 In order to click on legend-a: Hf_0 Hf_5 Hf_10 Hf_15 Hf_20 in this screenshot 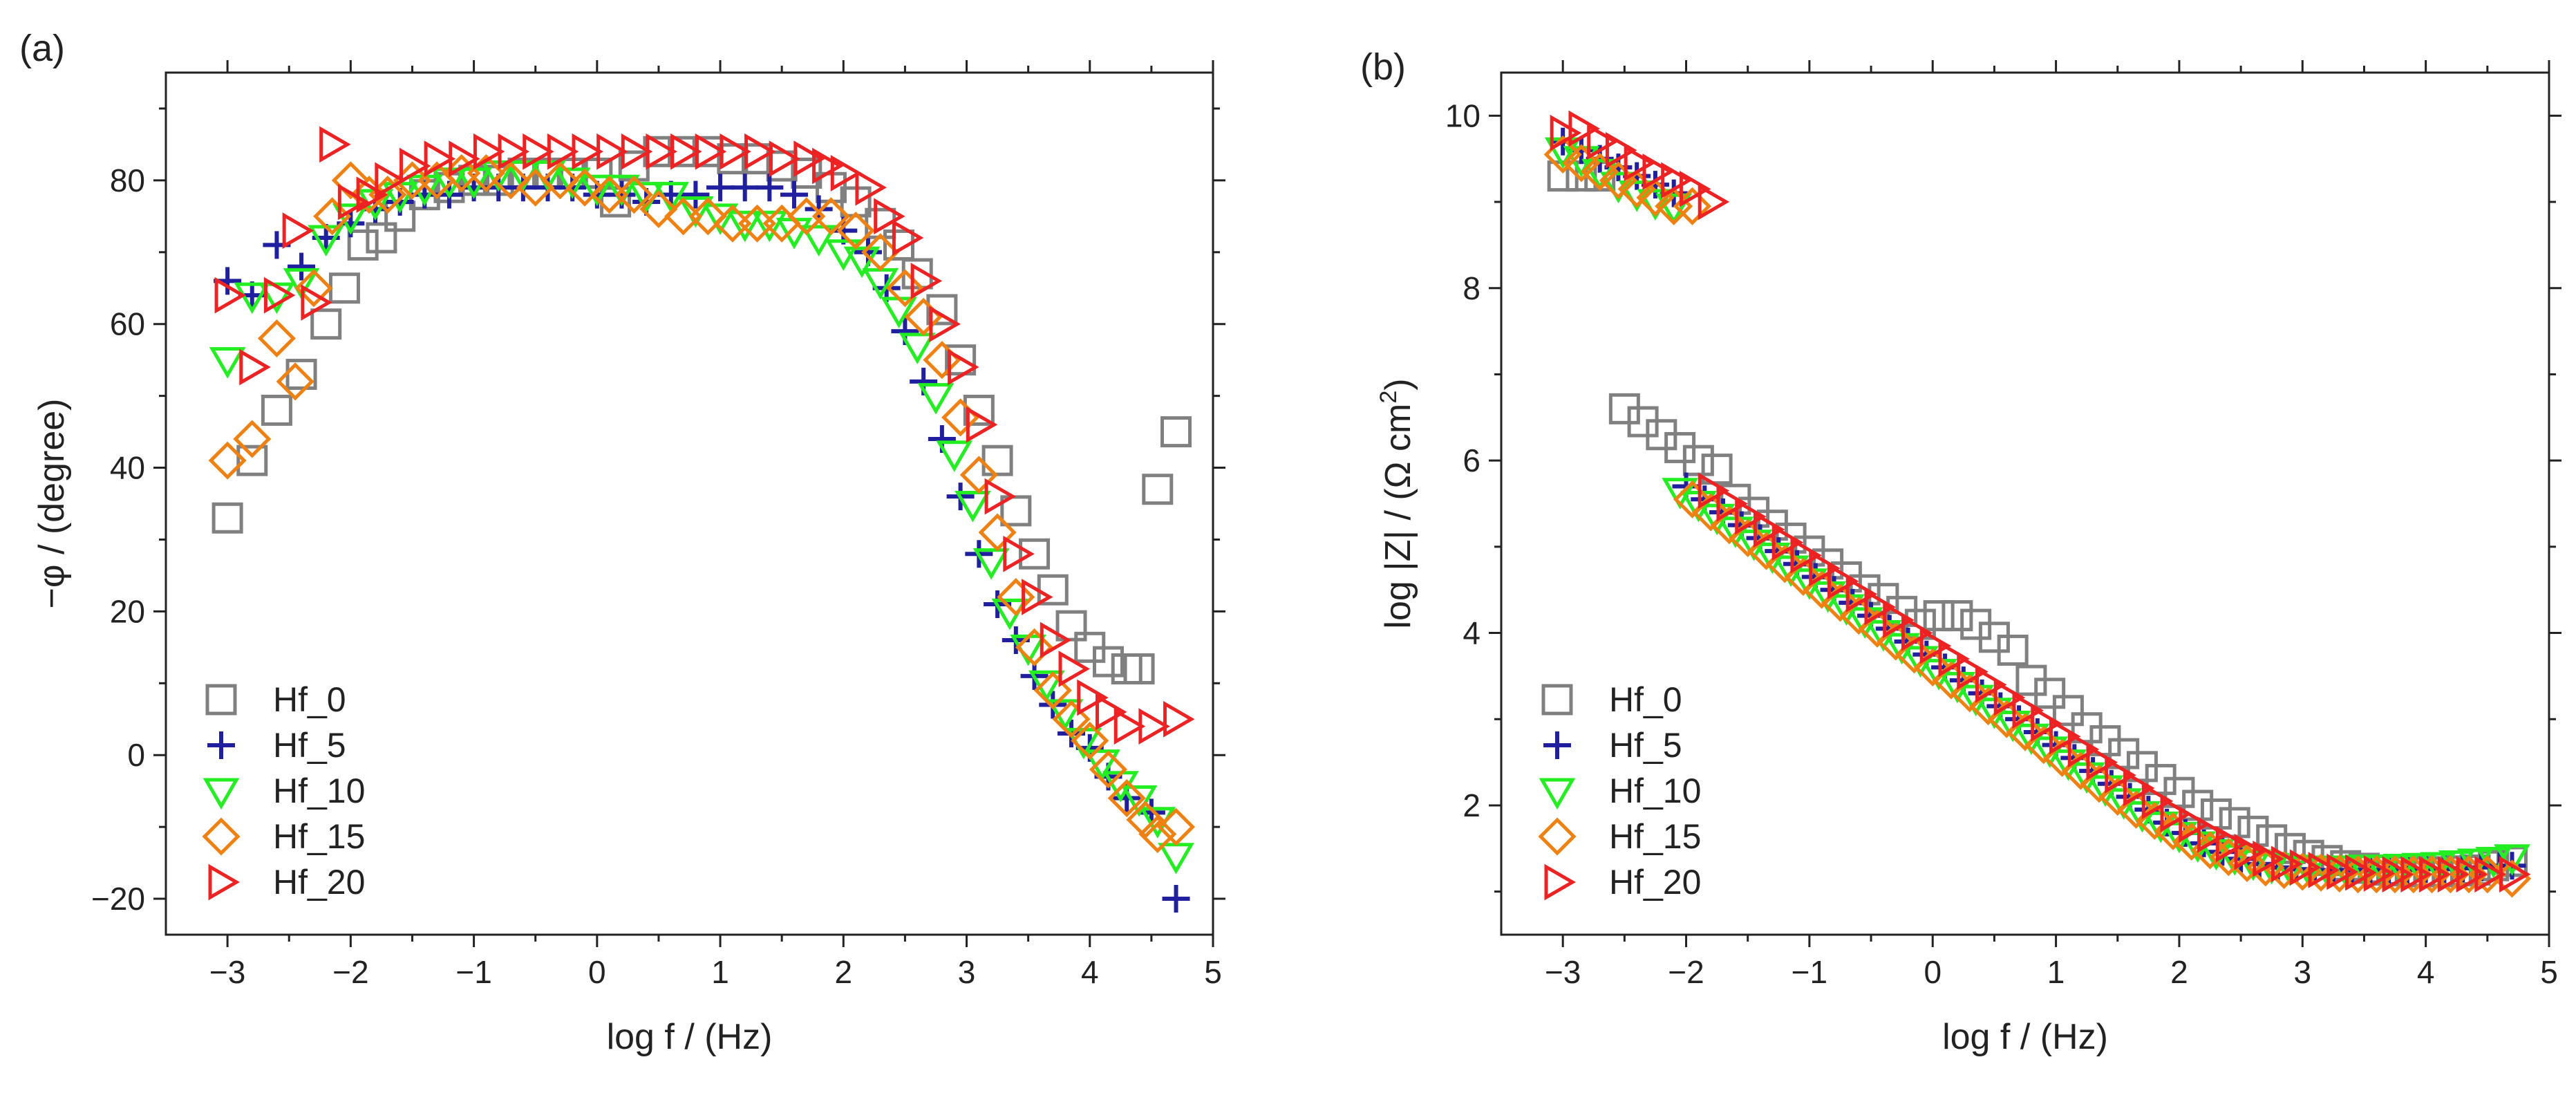, I will do `click(283, 791)`.